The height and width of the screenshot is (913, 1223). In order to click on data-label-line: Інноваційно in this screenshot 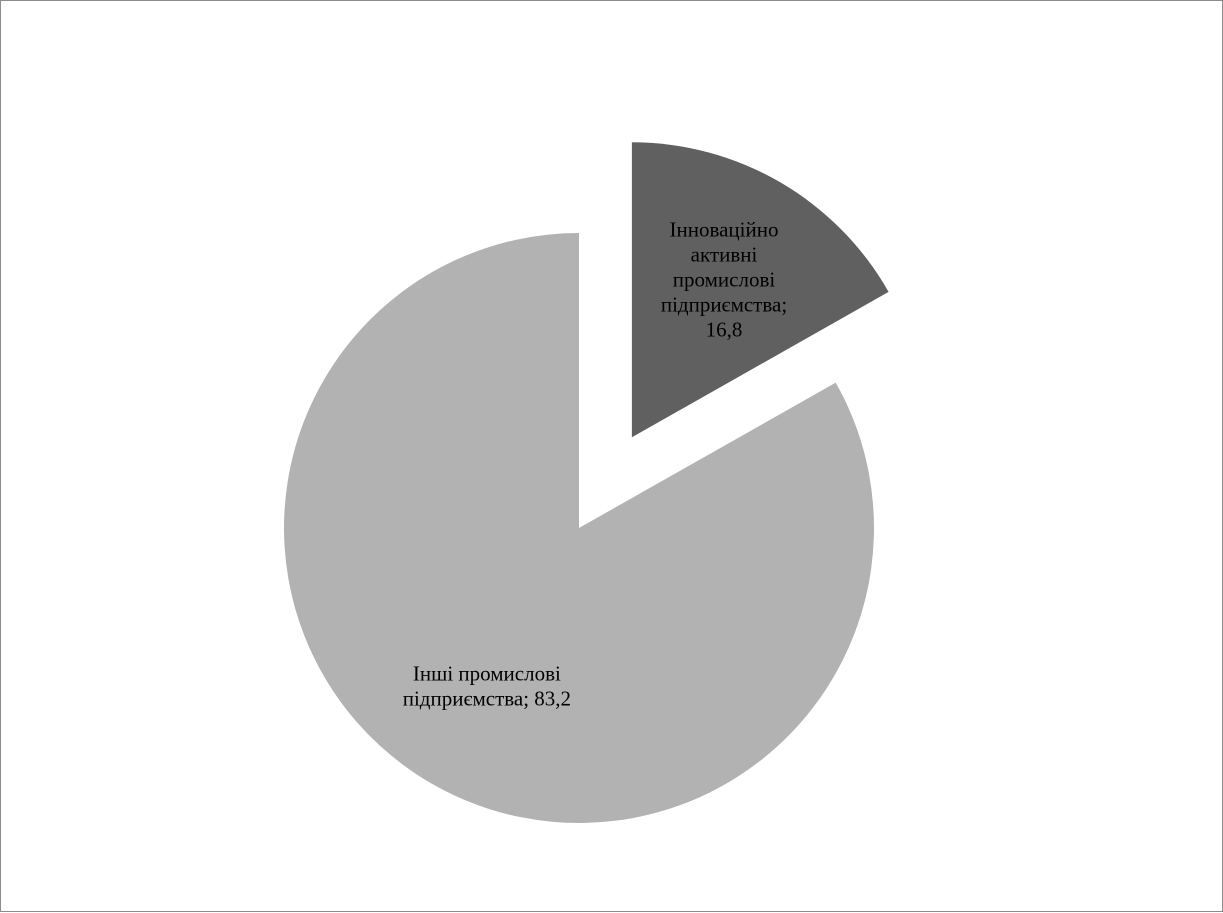, I will do `click(724, 229)`.